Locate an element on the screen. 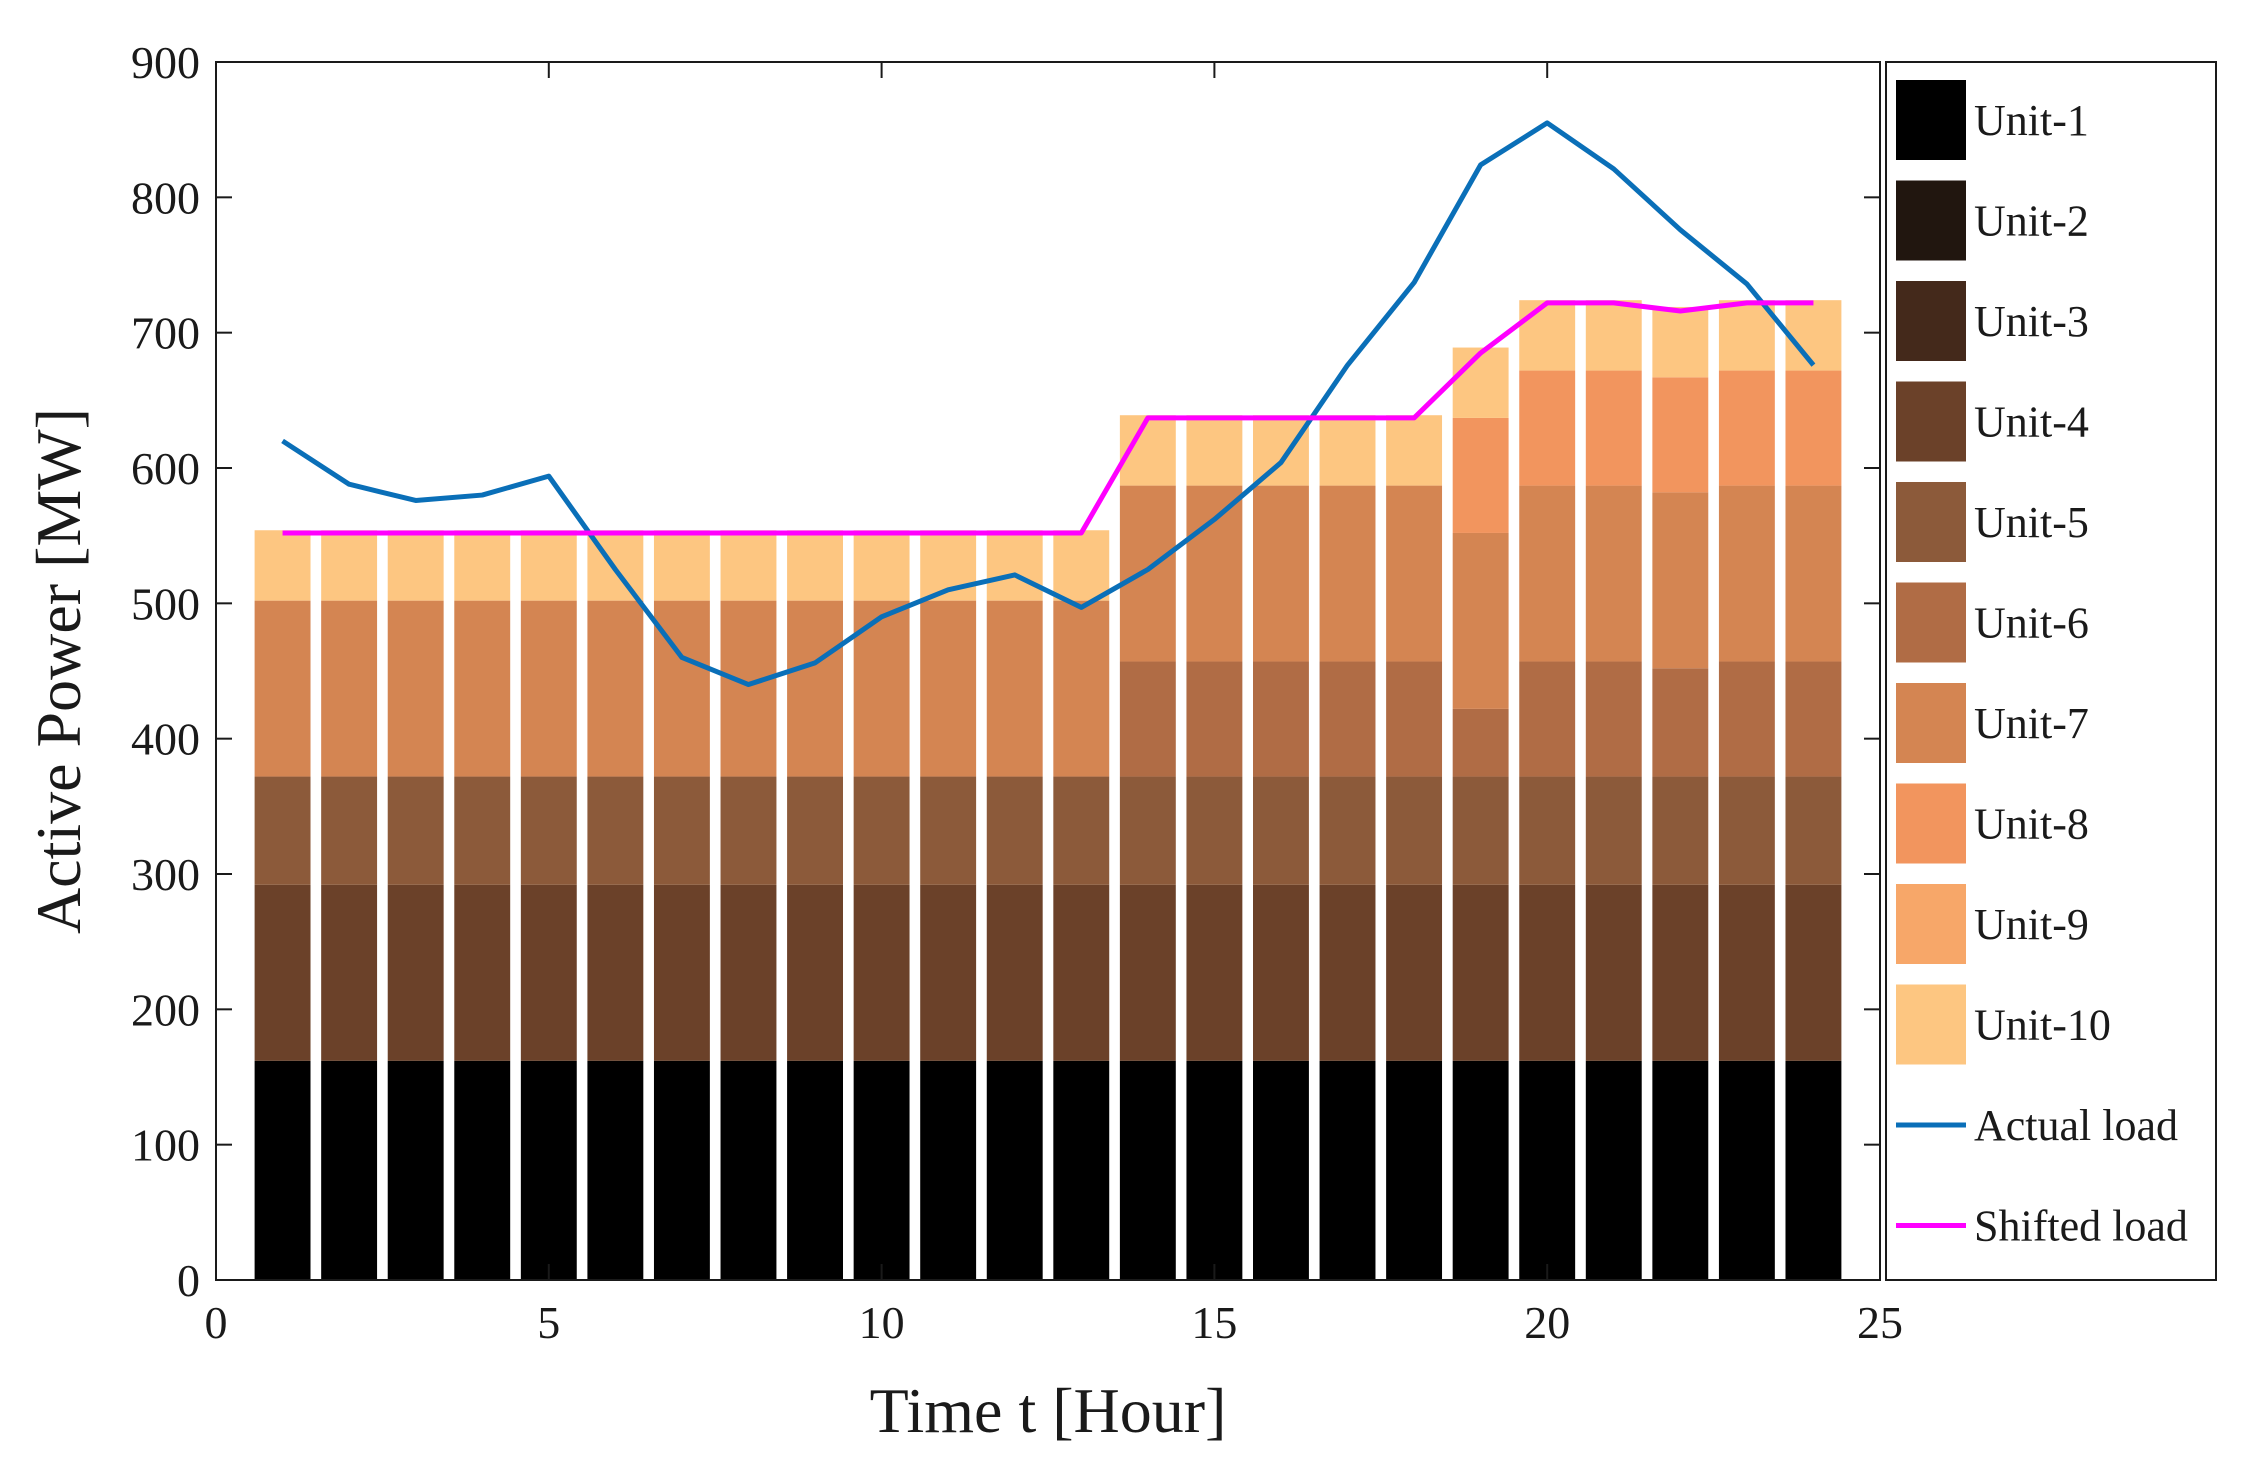 This screenshot has height=1469, width=2254. y-tick-label: 200 is located at coordinates (165, 1009).